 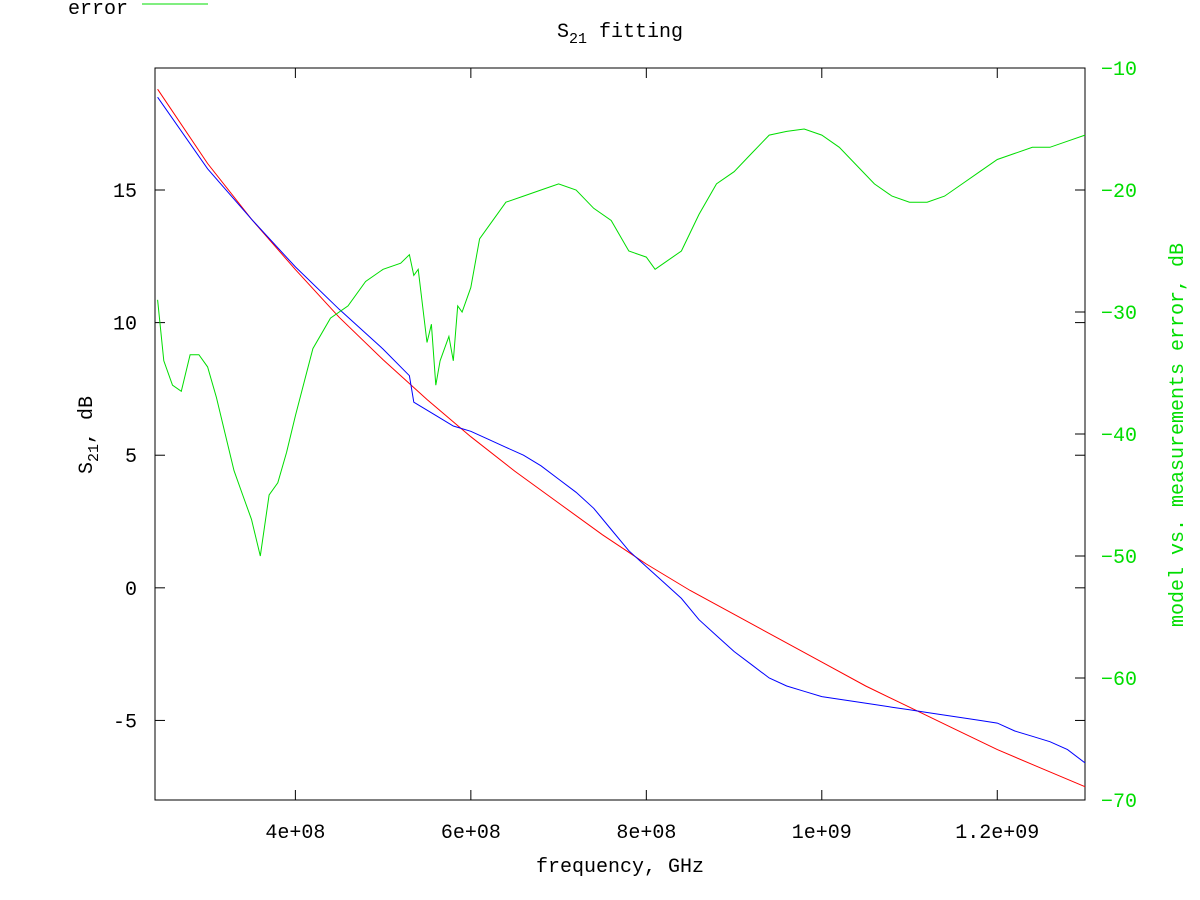 I want to click on y-left-tick-label: 5, so click(x=131, y=457).